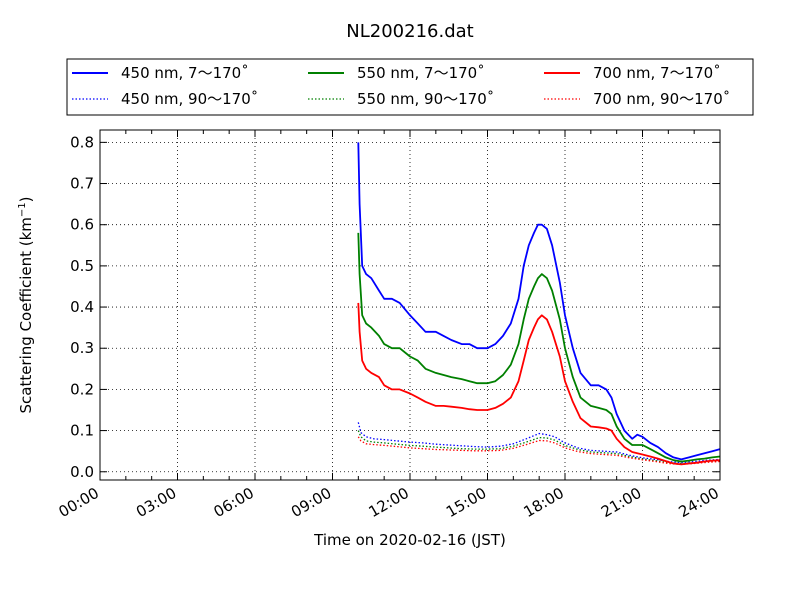 The image size is (800, 604). What do you see at coordinates (82, 389) in the screenshot?
I see `y-tick-label: 0.2` at bounding box center [82, 389].